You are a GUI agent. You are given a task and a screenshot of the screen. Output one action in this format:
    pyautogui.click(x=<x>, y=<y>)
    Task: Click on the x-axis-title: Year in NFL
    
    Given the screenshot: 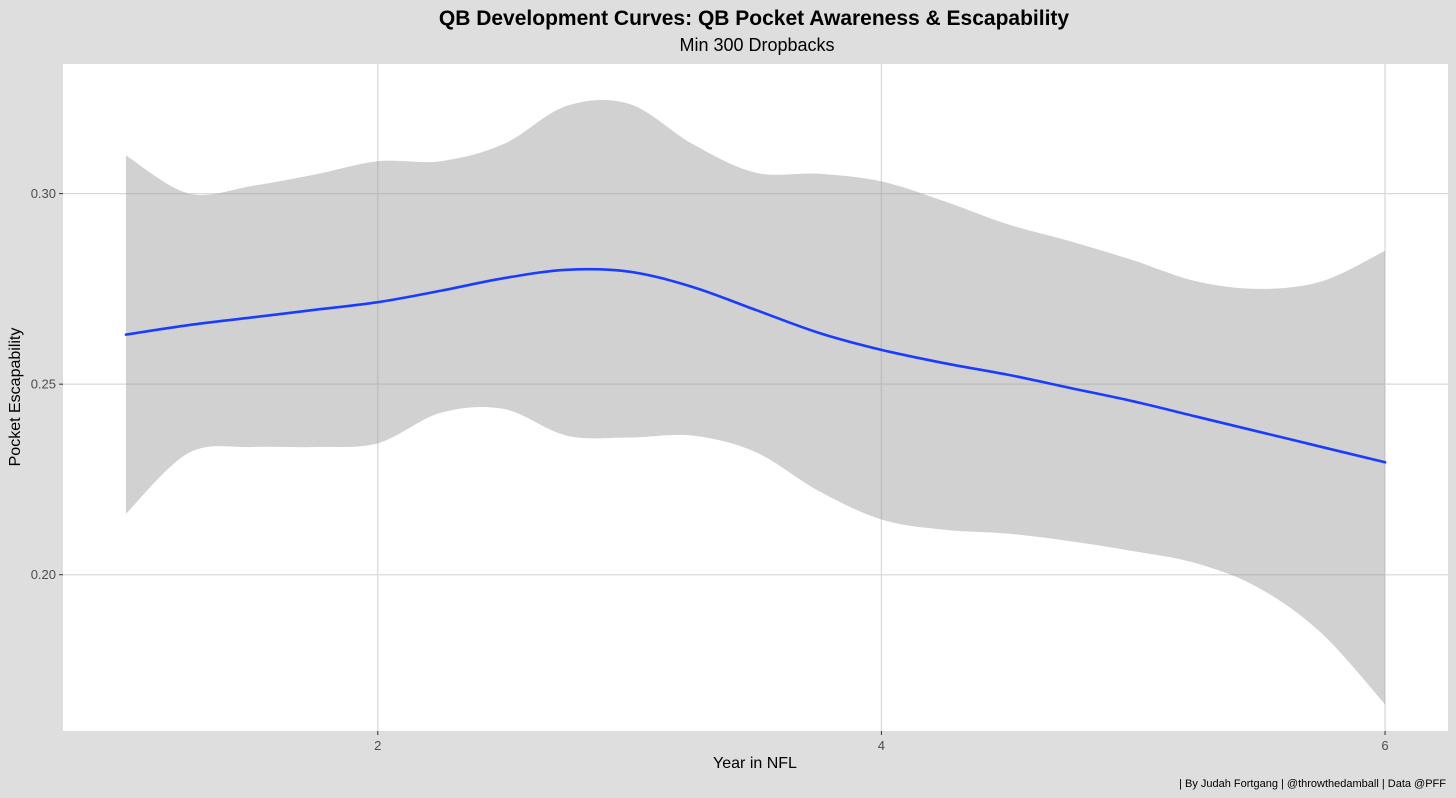 What is the action you would take?
    pyautogui.click(x=755, y=763)
    